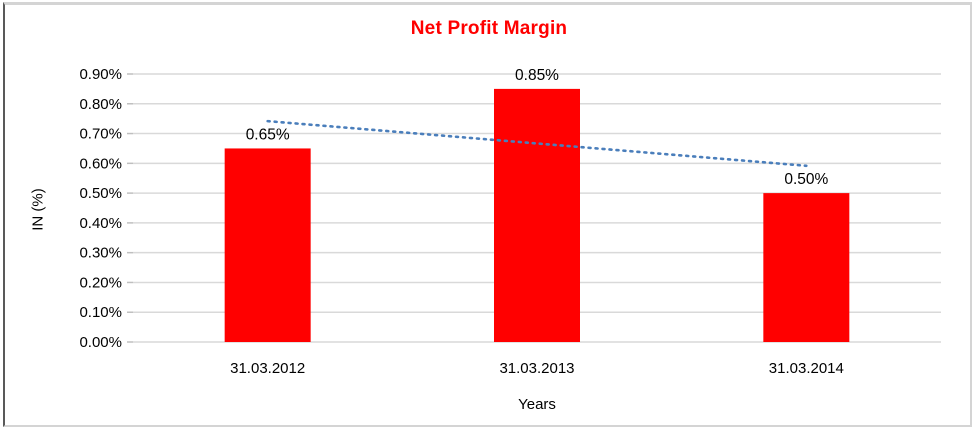 The height and width of the screenshot is (433, 978). Describe the element at coordinates (489, 28) in the screenshot. I see `chart-title: Net Profit Margin` at that location.